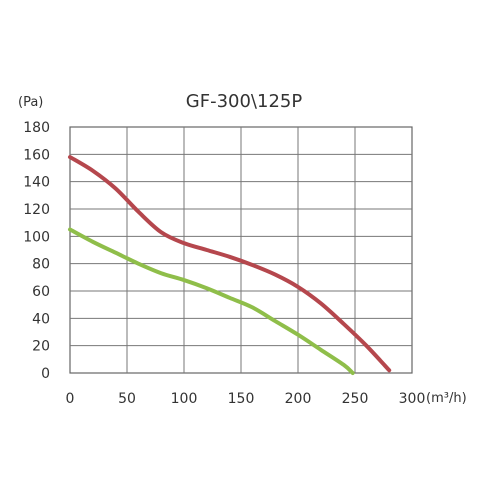 This screenshot has width=500, height=500. Describe the element at coordinates (41, 319) in the screenshot. I see `y-tick-label: 40` at that location.